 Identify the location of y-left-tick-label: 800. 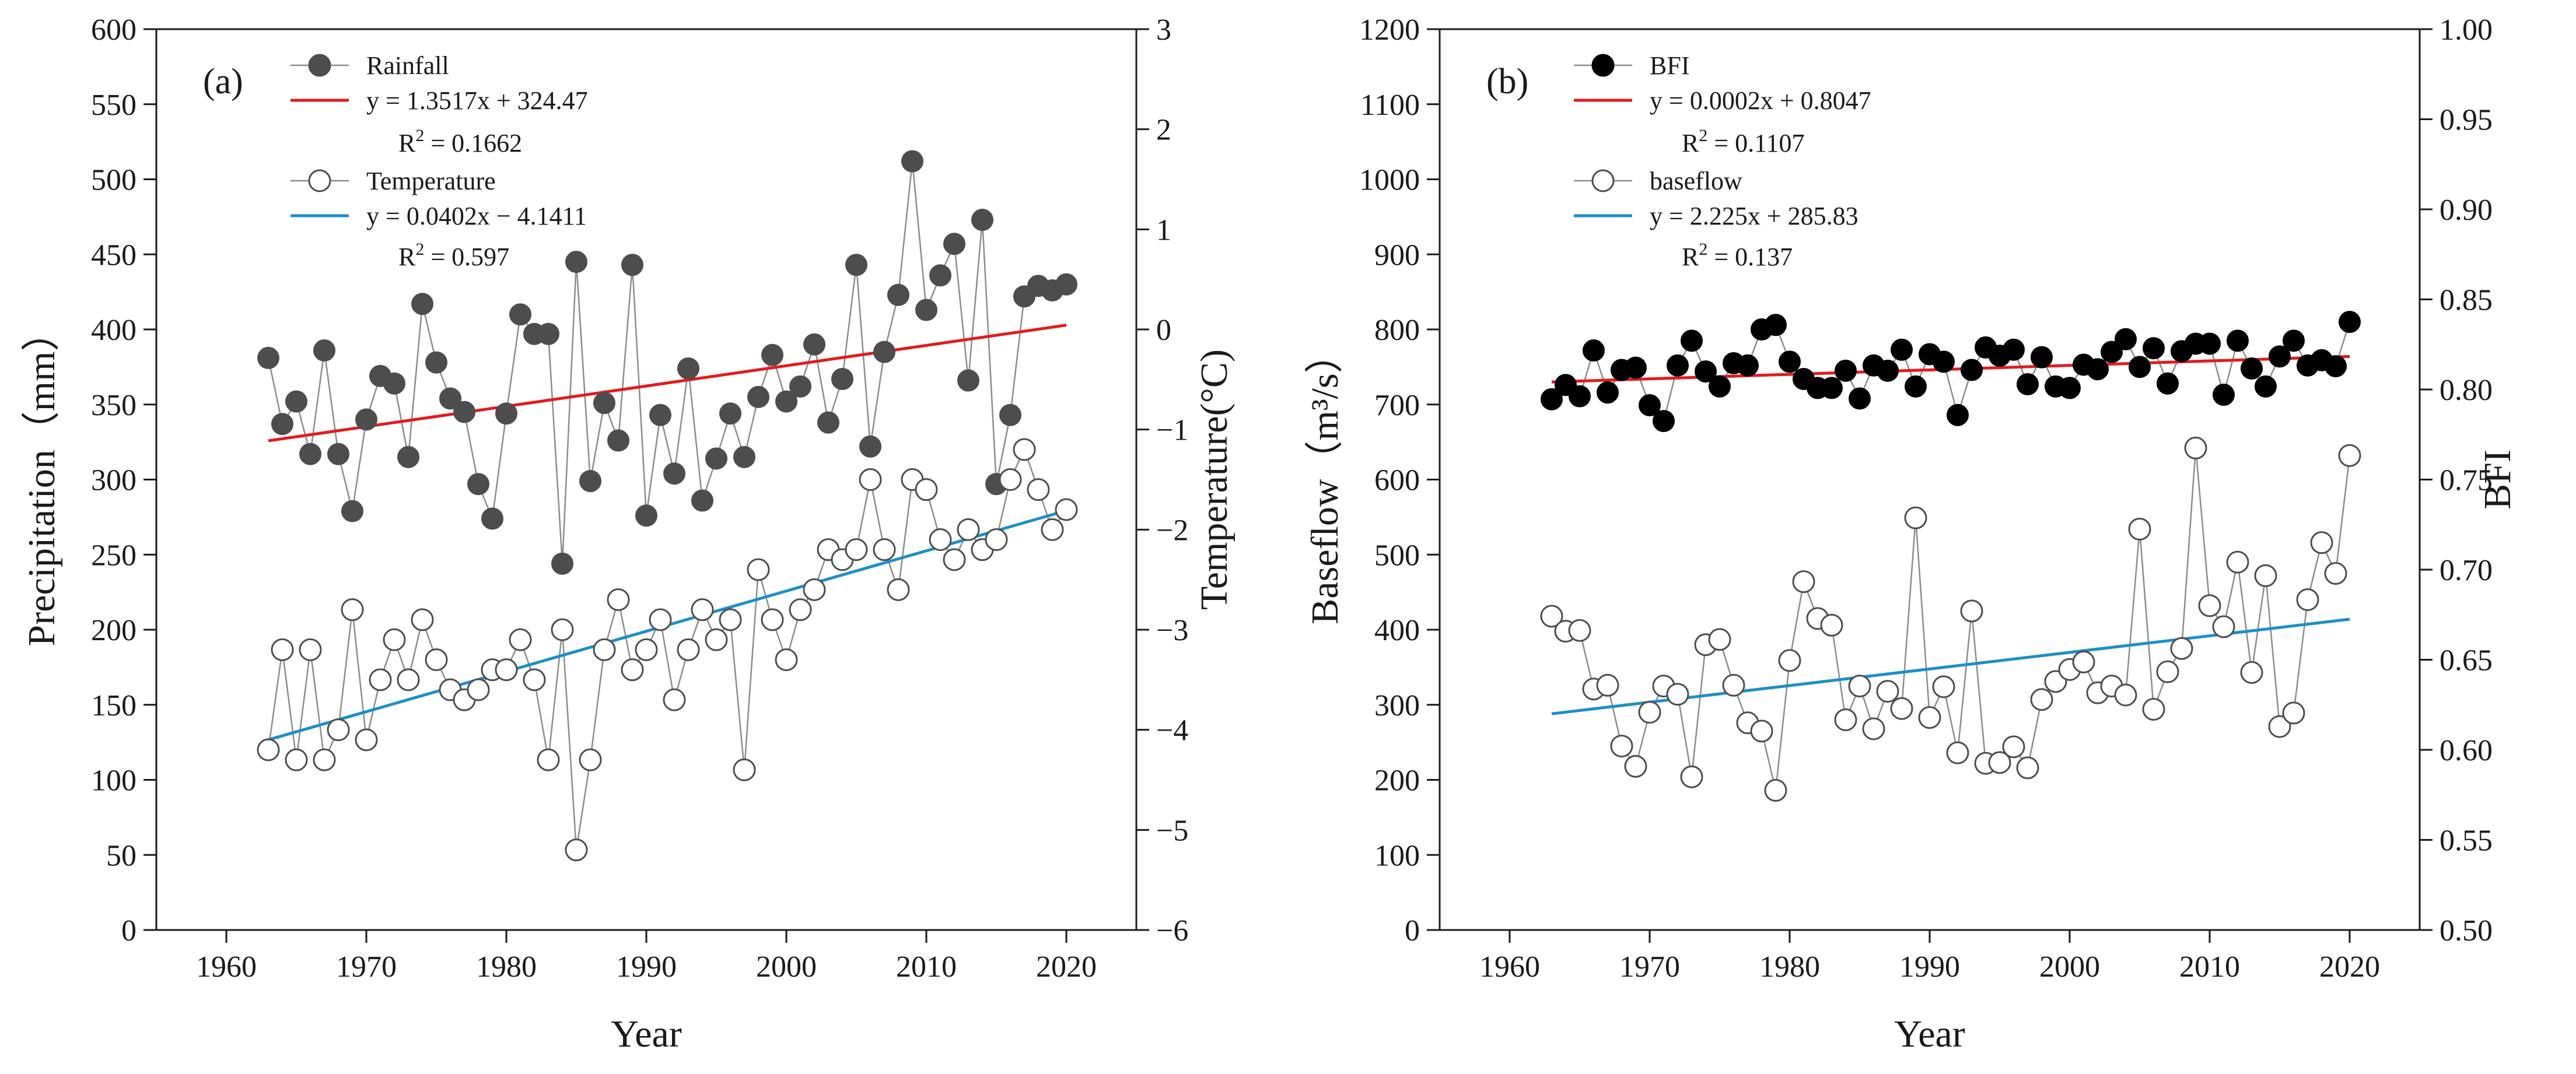
(1397, 330).